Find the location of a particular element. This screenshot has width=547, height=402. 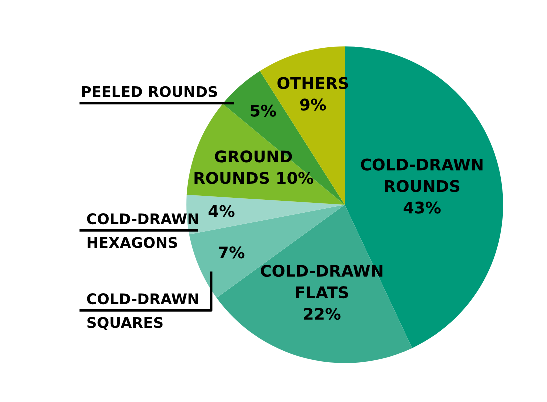

data-label: 43% is located at coordinates (422, 208).